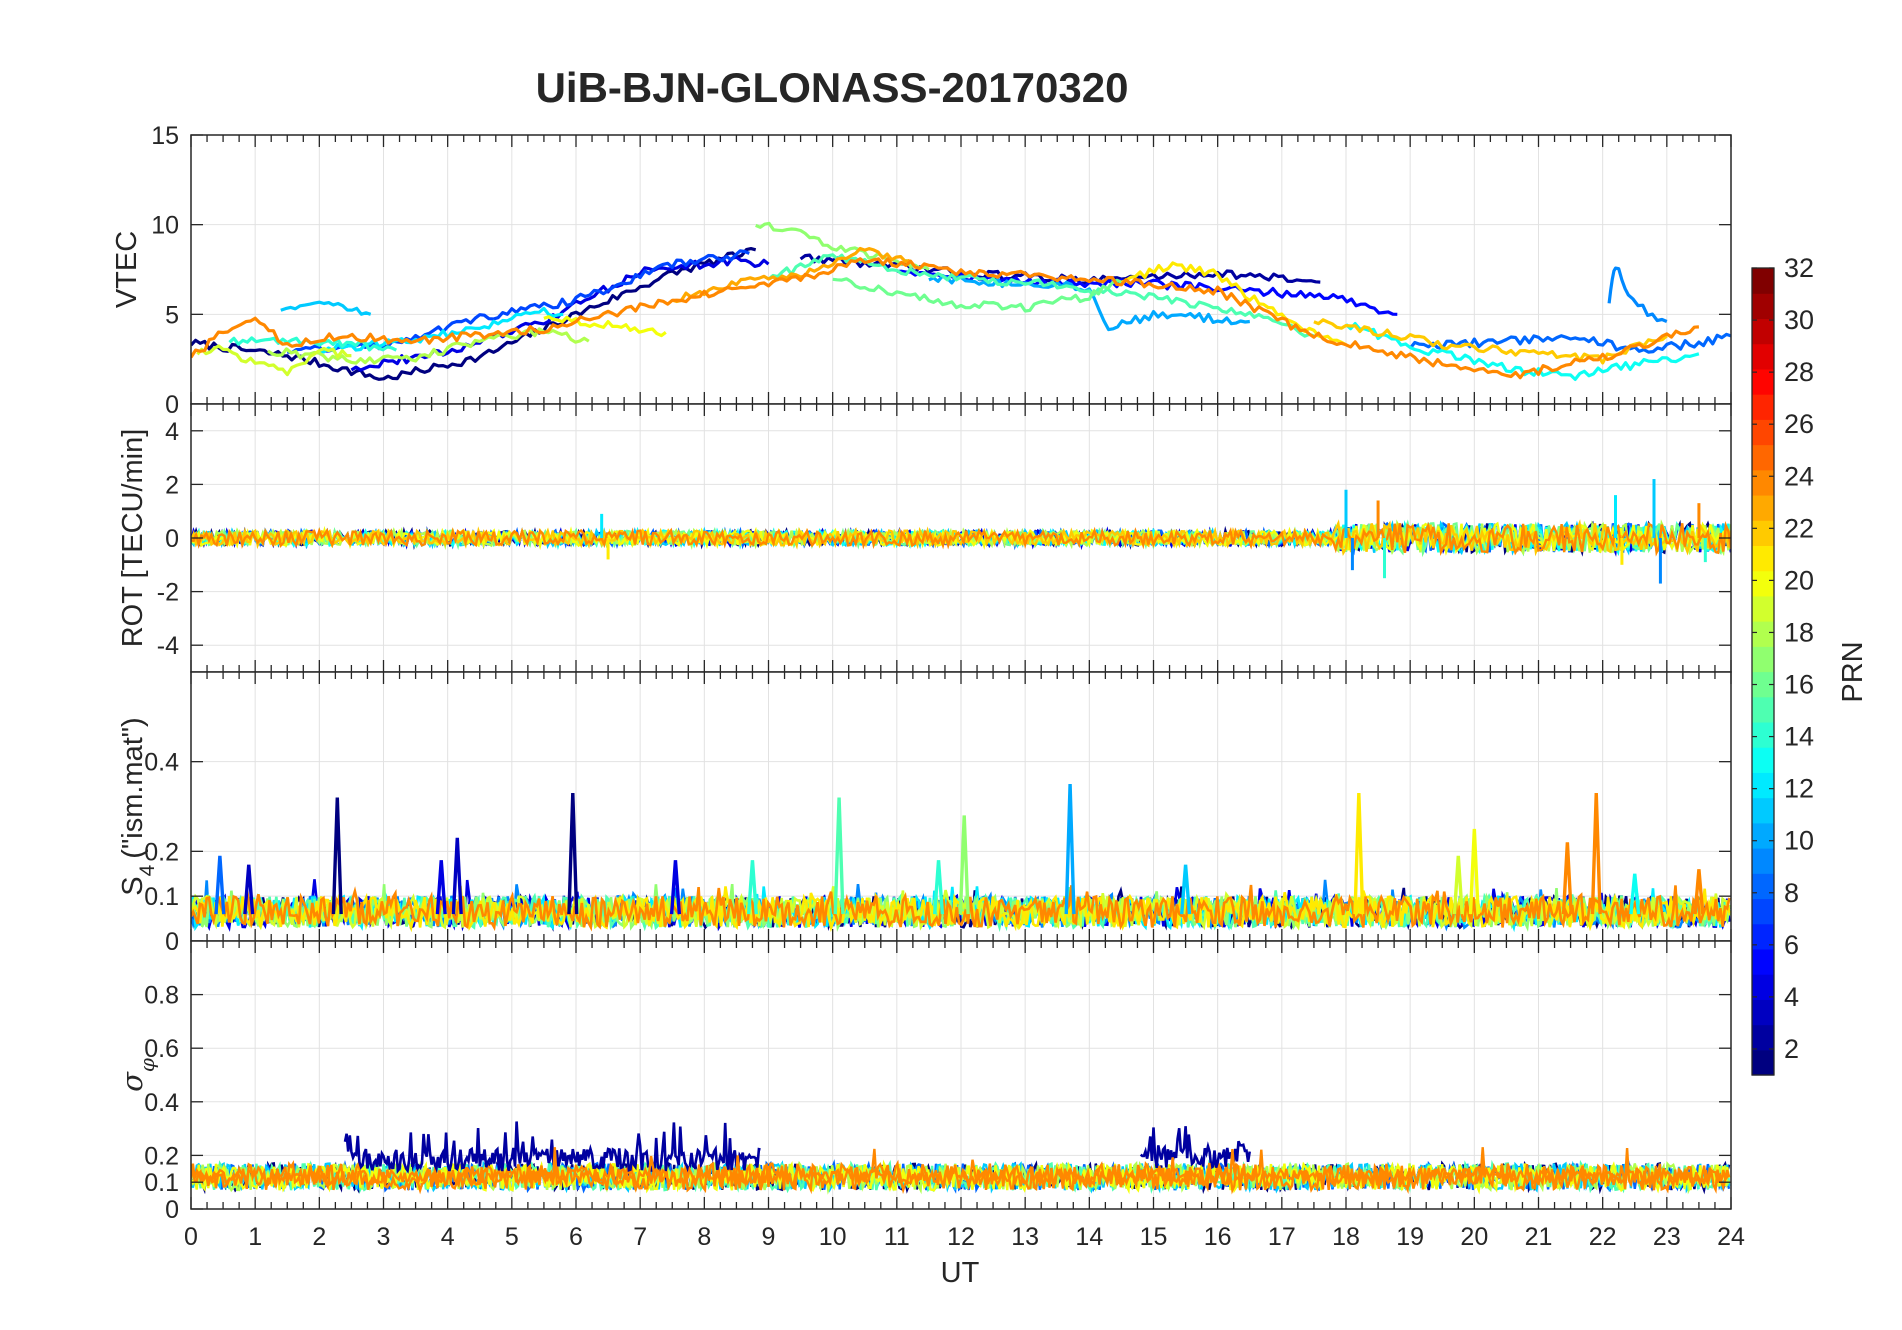 Image resolution: width=1902 pixels, height=1330 pixels. What do you see at coordinates (1025, 1237) in the screenshot?
I see `x-tick-label: 13` at bounding box center [1025, 1237].